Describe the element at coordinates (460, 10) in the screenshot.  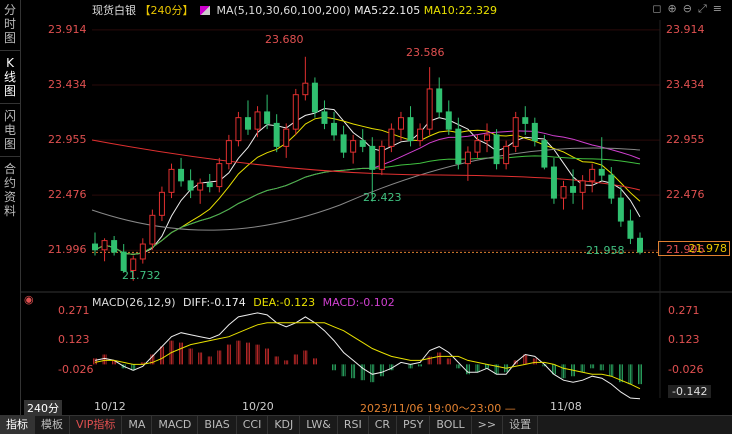
I see `ma10-value: MA10:22.329` at that location.